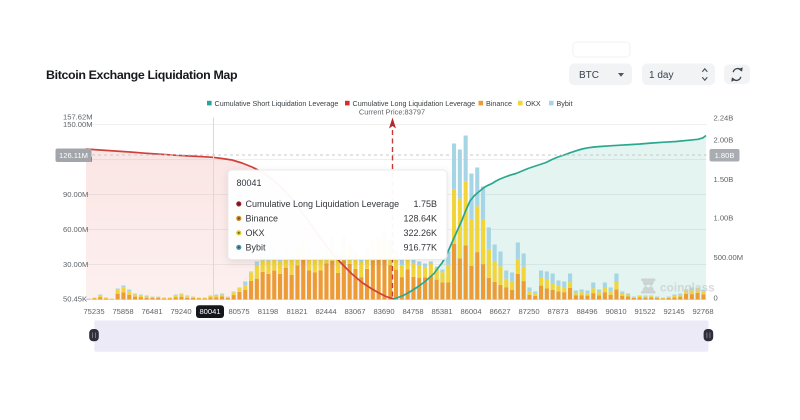  Describe the element at coordinates (75, 194) in the screenshot. I see `svg-text: 90.00M` at that location.